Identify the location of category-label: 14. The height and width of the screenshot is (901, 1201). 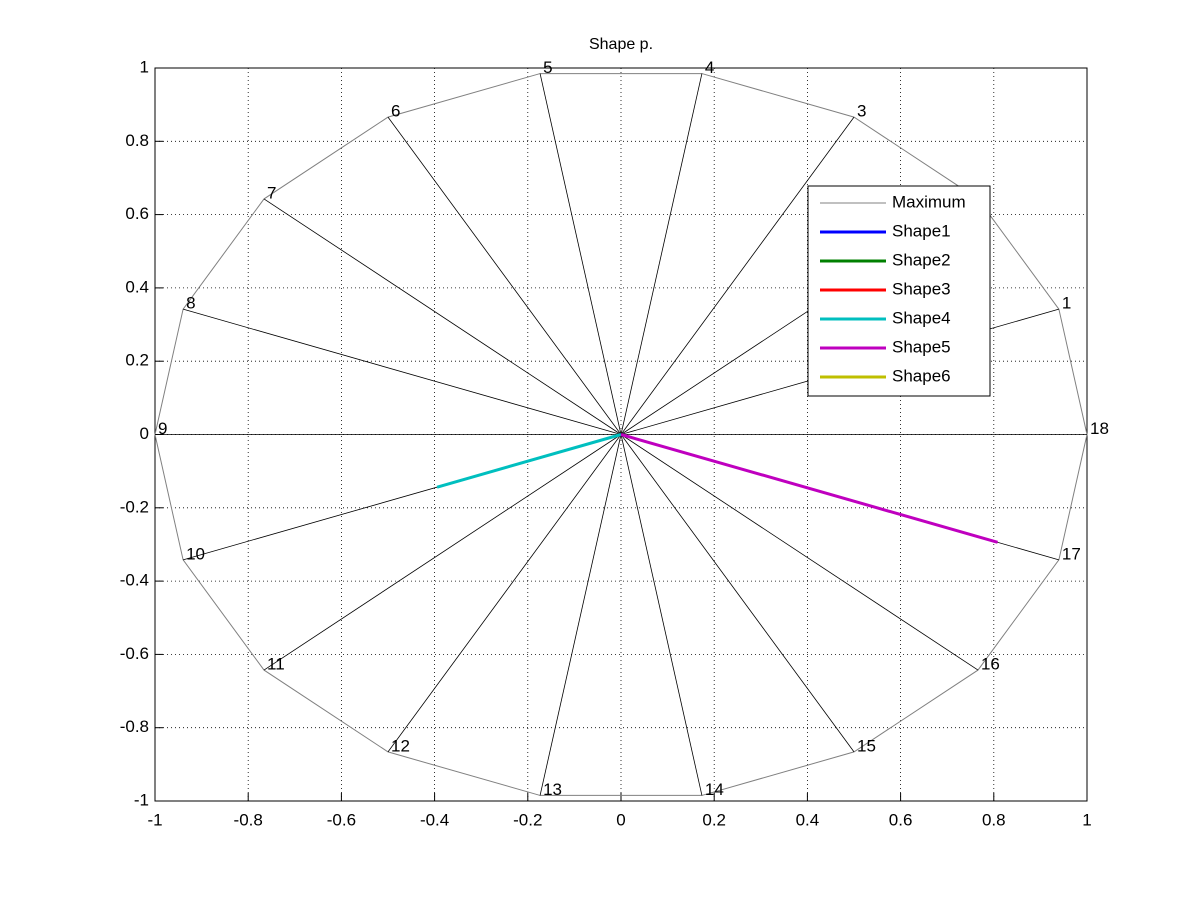
(714, 789).